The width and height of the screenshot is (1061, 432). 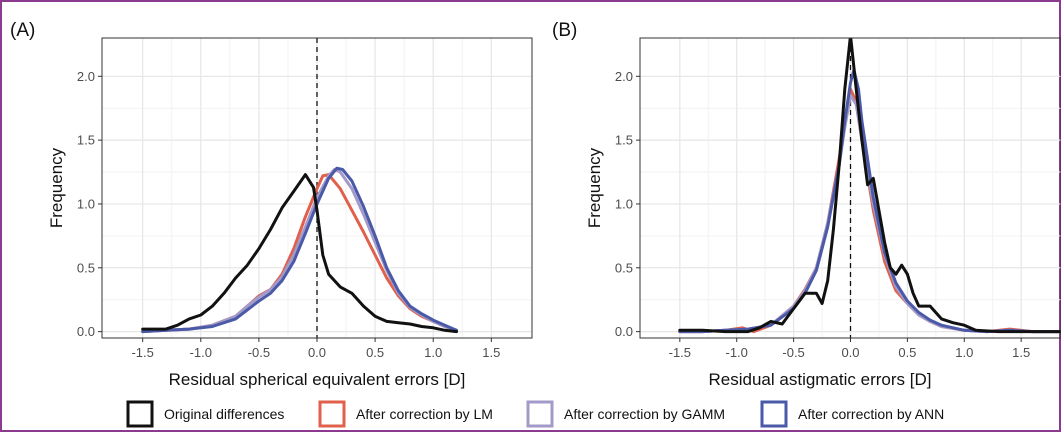 I want to click on panel-label-a: (A), so click(x=22, y=30).